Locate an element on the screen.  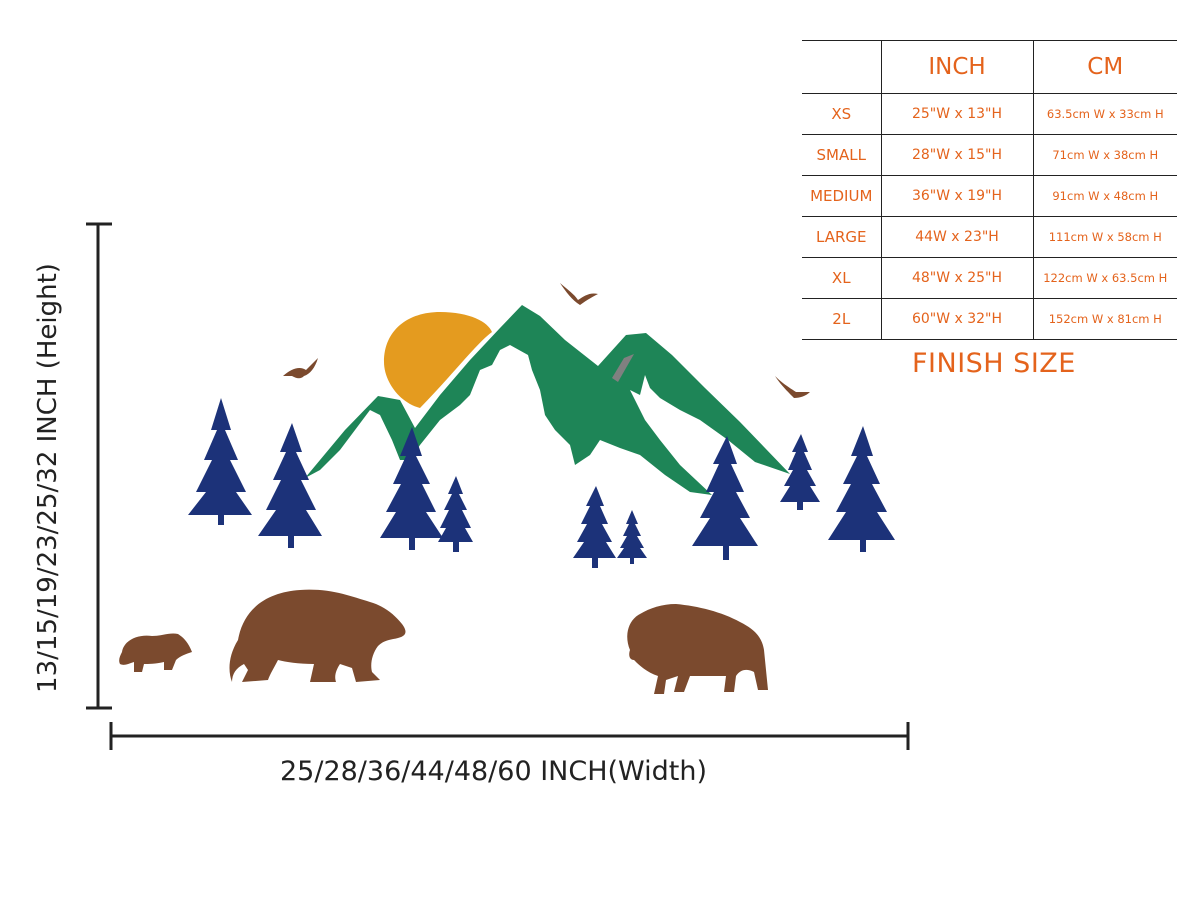
size-inch: 36"W x 19"H is located at coordinates (956, 196).